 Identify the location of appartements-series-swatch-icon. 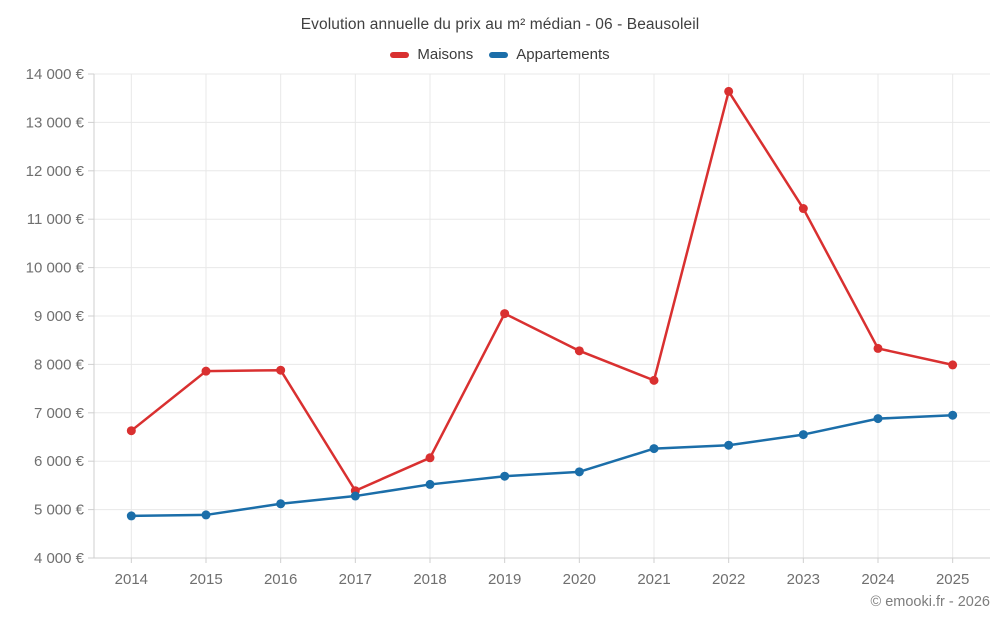
(499, 54).